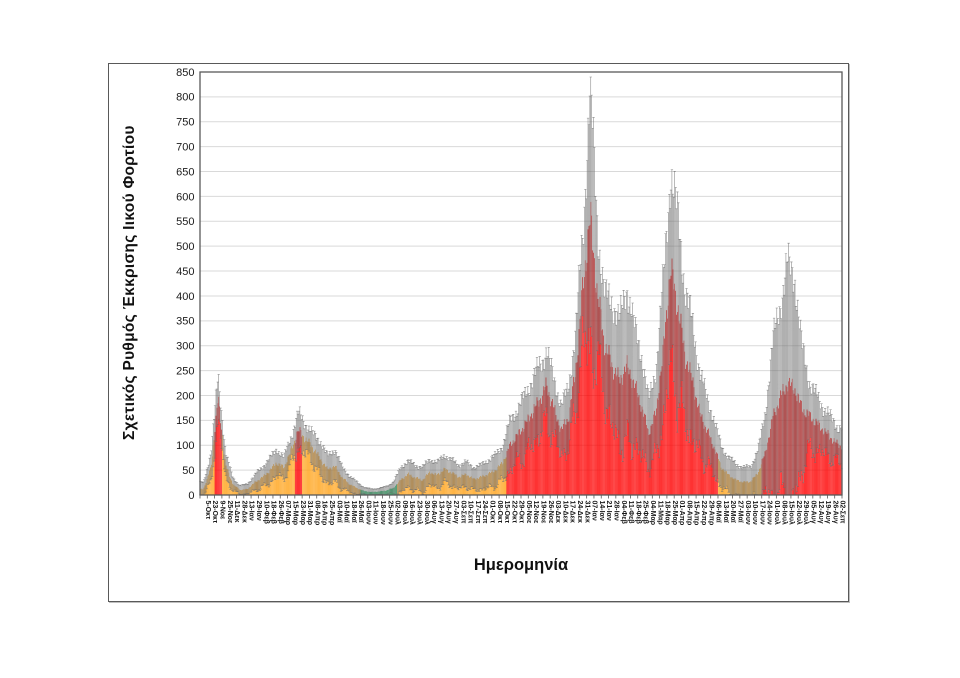  I want to click on svg-text: 02-Ιουλ, so click(398, 513).